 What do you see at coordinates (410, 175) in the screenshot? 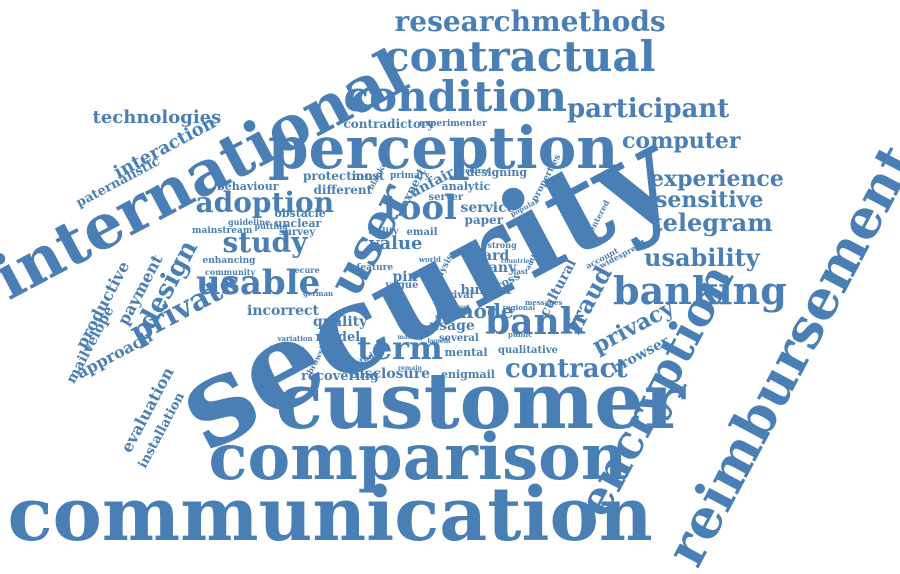
I see `word-primary: primary` at bounding box center [410, 175].